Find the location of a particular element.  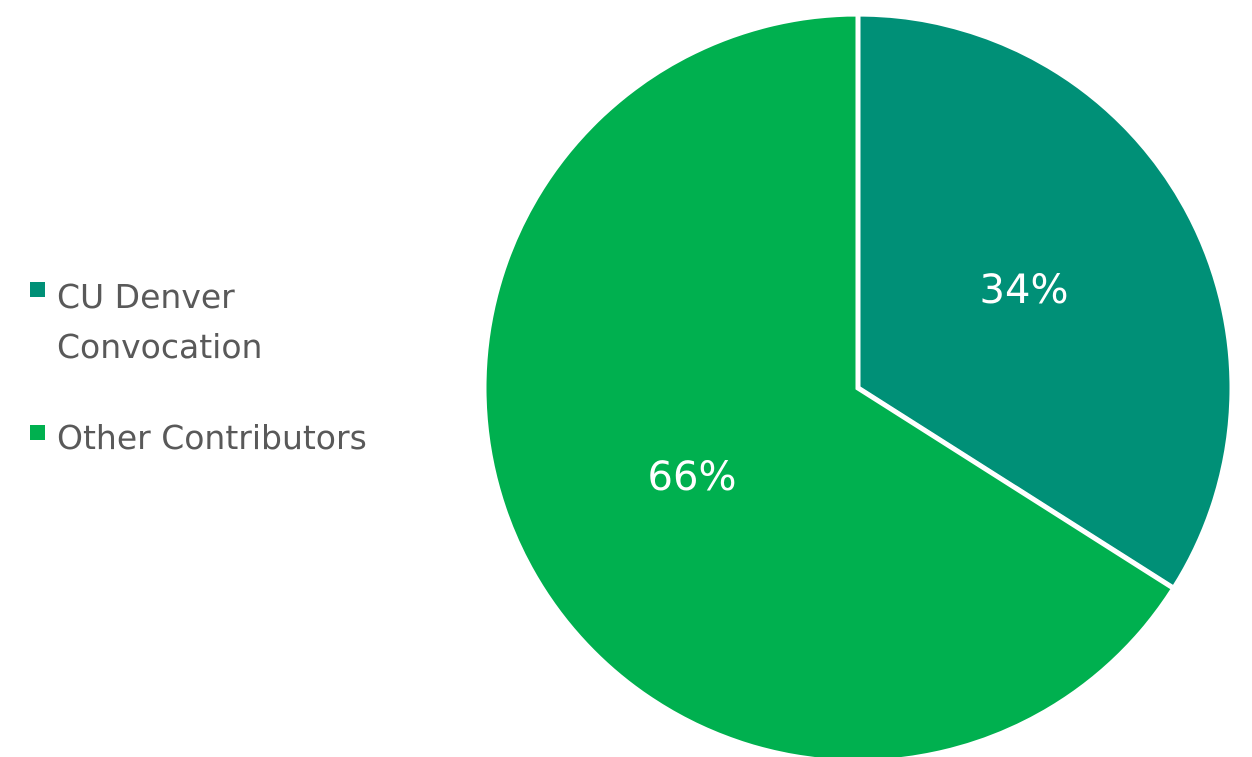

legend-label: CU Denver Convocation is located at coordinates (159, 321).